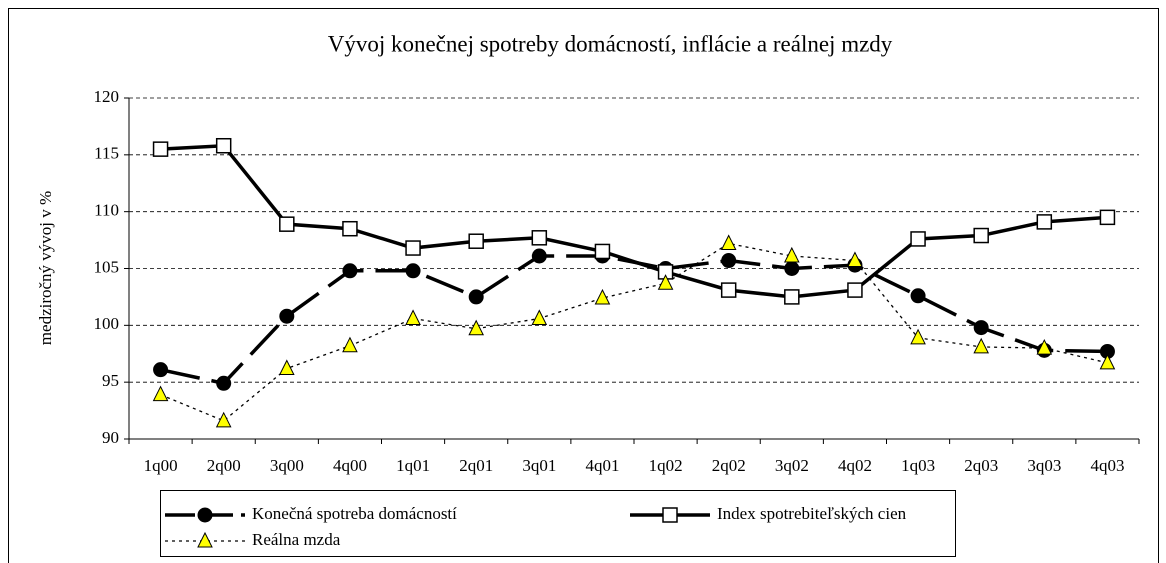 This screenshot has height=563, width=1166. I want to click on x-tick-label: 4q02, so click(855, 465).